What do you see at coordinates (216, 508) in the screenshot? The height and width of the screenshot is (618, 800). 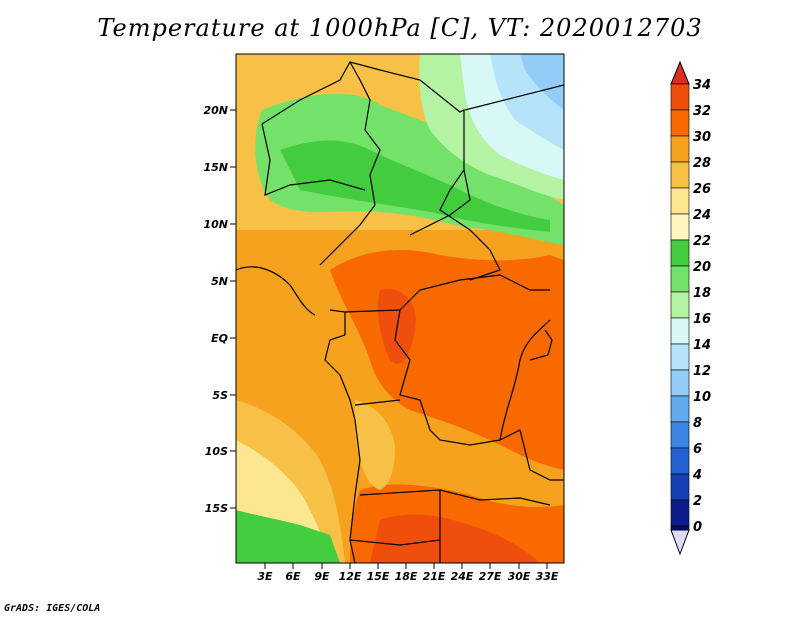 I see `lat-label-15s: 15S` at bounding box center [216, 508].